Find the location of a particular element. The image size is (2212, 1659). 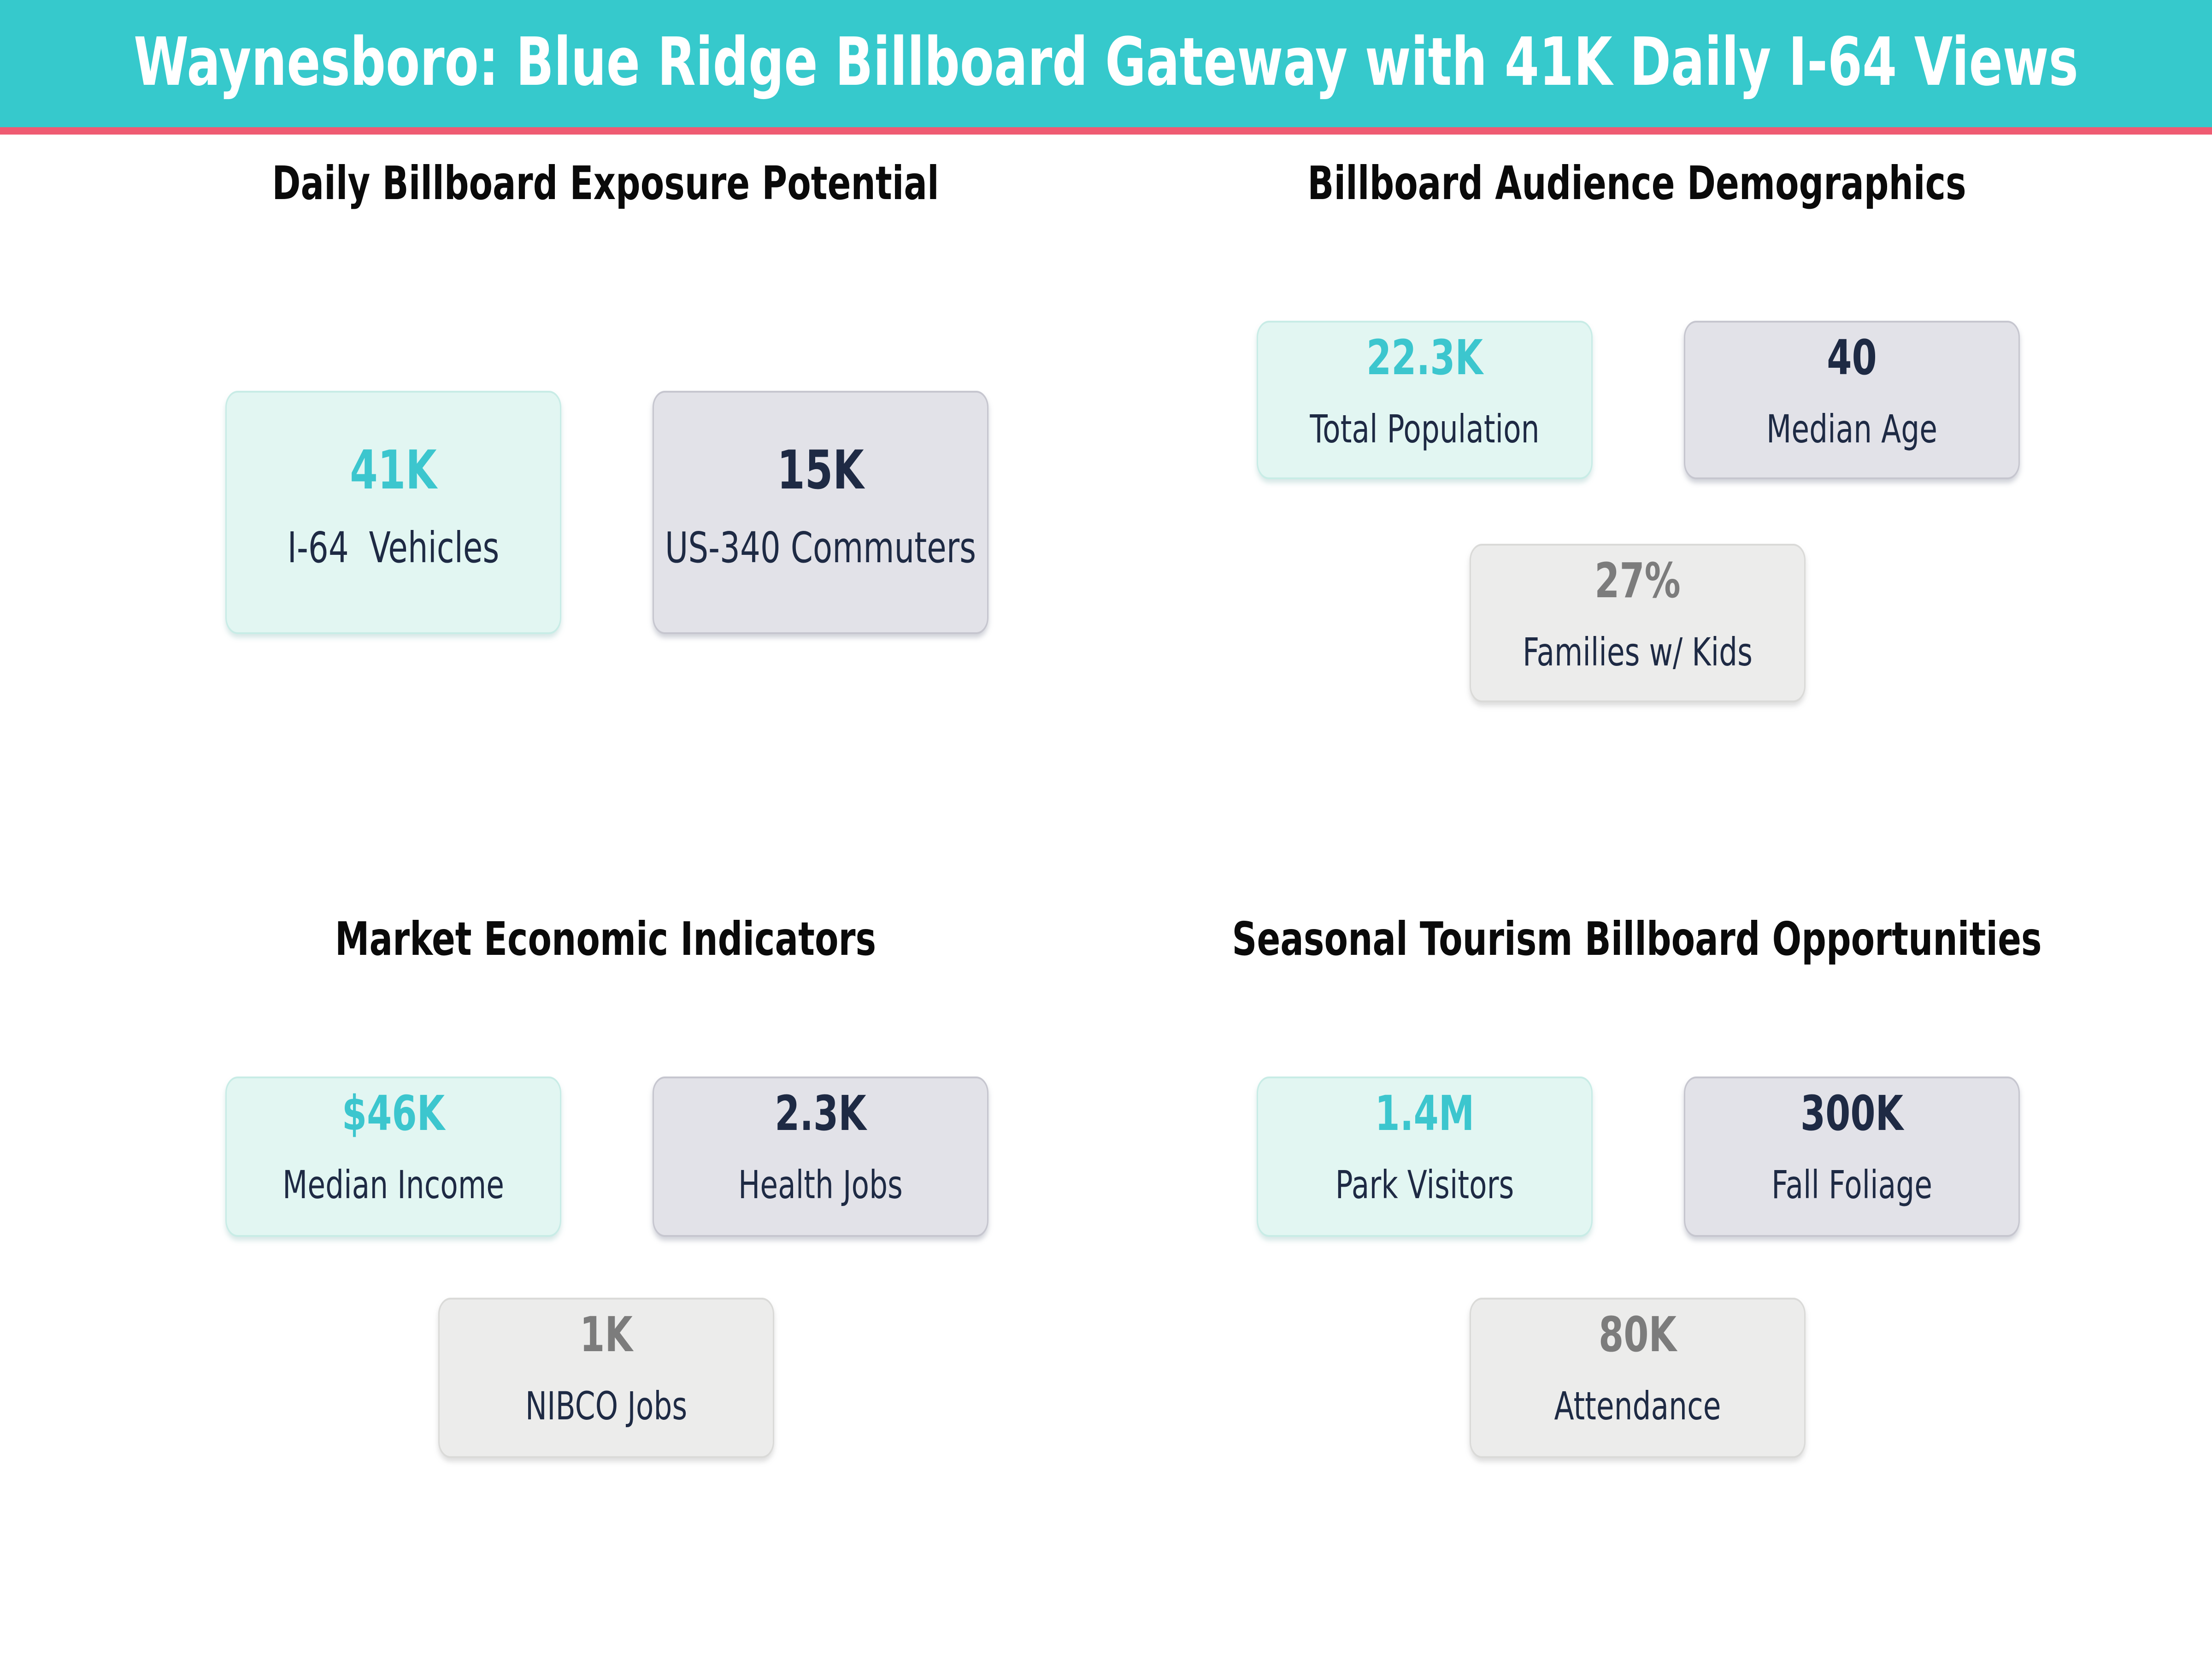

section-title-exposure: Daily Billboard Exposure Potential is located at coordinates (605, 183).